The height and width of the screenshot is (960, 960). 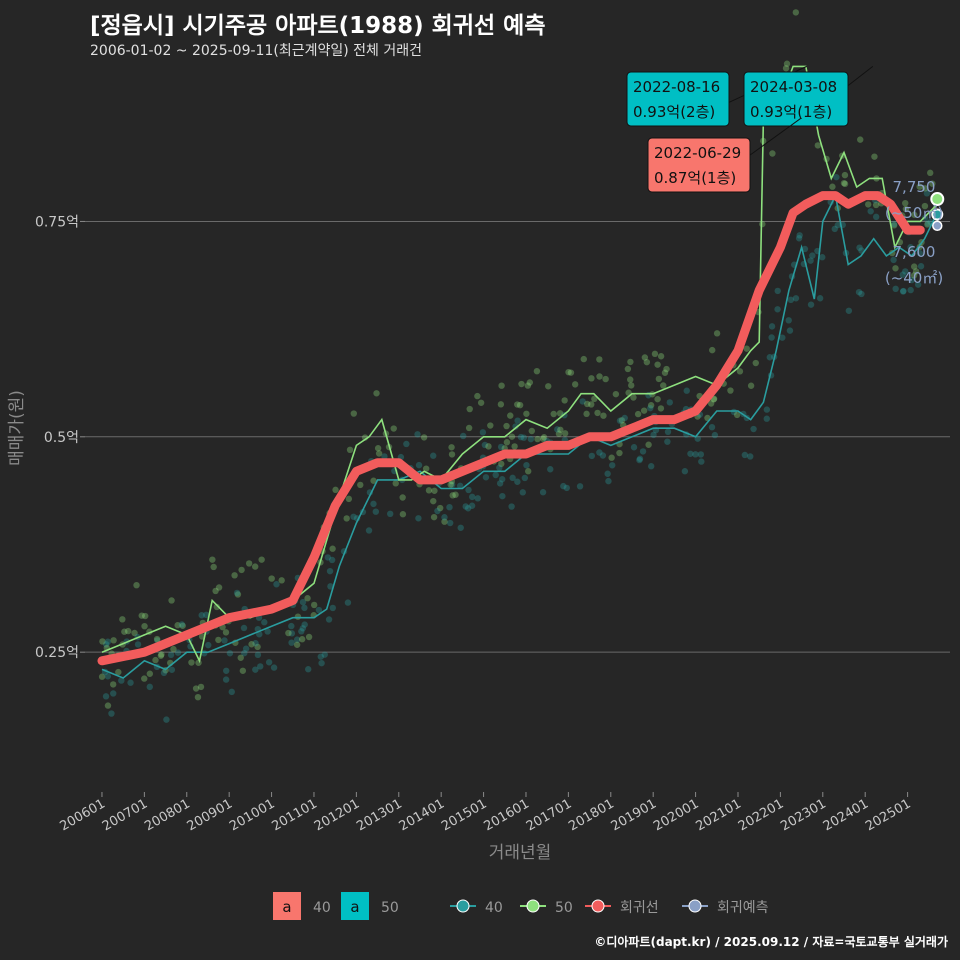 I want to click on forecast-point, so click(x=937, y=226).